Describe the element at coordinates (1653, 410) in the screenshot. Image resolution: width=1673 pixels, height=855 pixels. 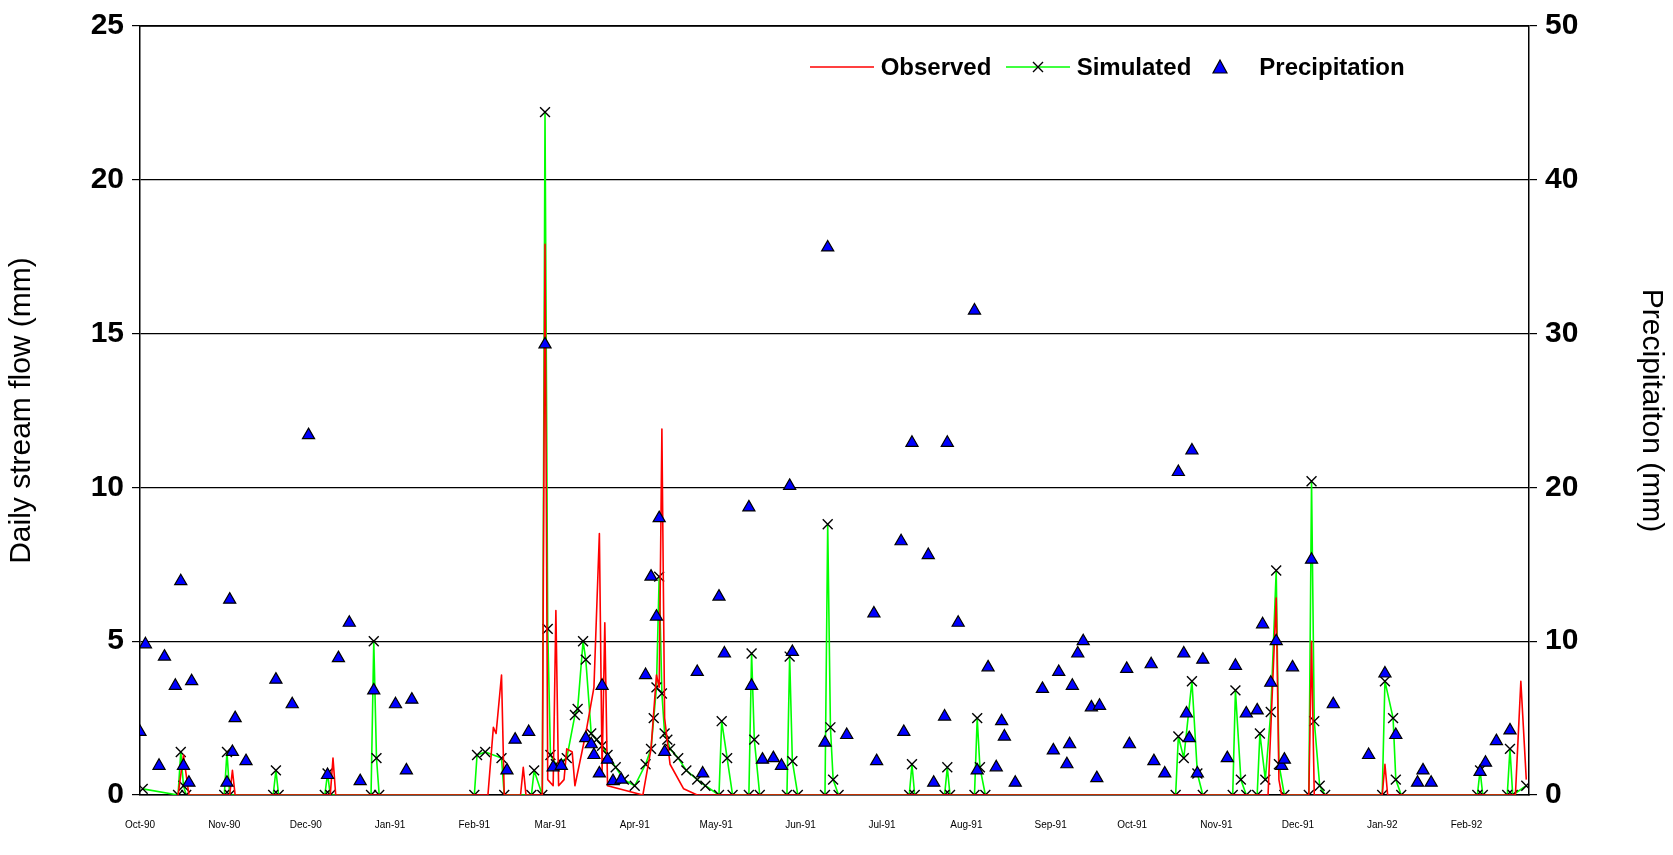
I see `y2-axis-title: Precipitaiton (mm)` at that location.